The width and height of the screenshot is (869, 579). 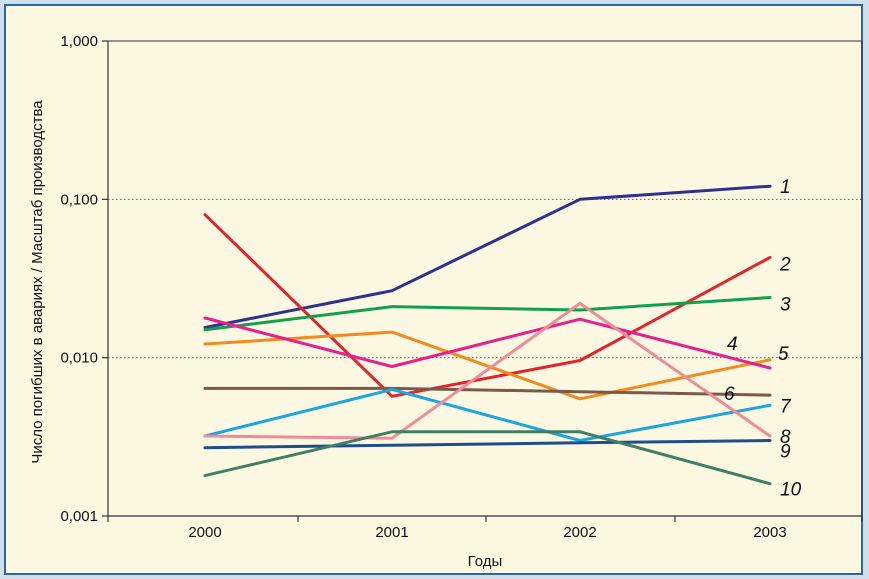 What do you see at coordinates (785, 187) in the screenshot?
I see `series-label-1: 1` at bounding box center [785, 187].